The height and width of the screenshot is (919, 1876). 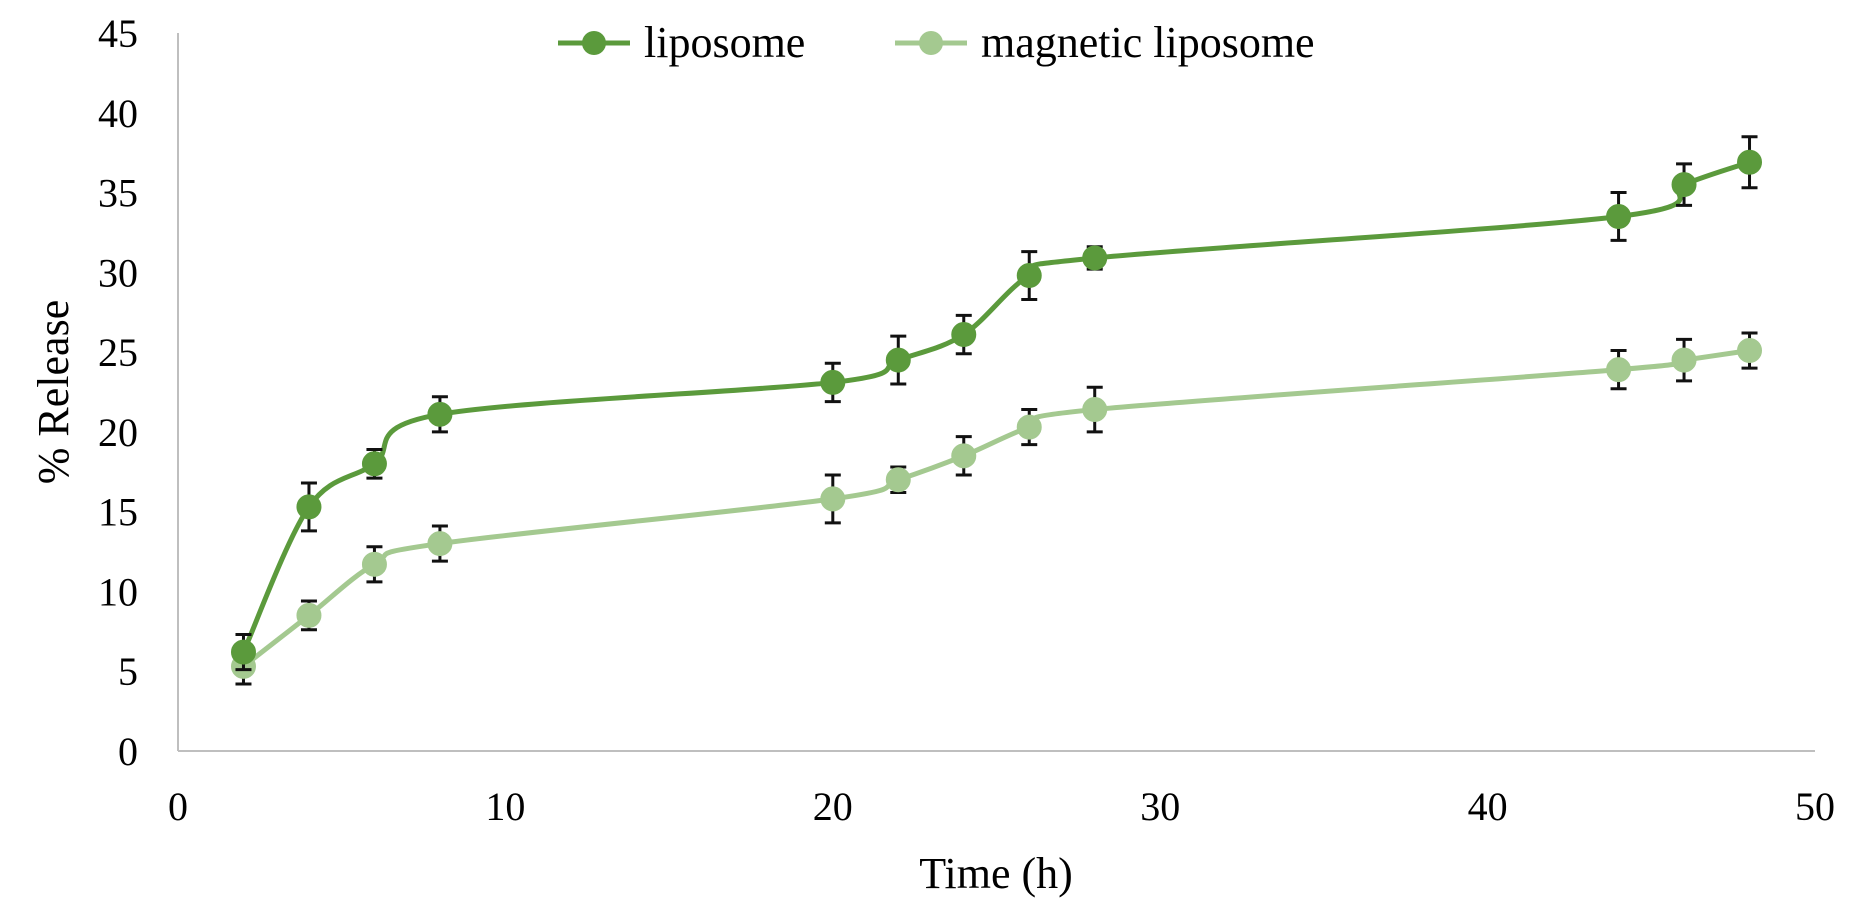 What do you see at coordinates (118, 33) in the screenshot?
I see `y-tick-label: 45` at bounding box center [118, 33].